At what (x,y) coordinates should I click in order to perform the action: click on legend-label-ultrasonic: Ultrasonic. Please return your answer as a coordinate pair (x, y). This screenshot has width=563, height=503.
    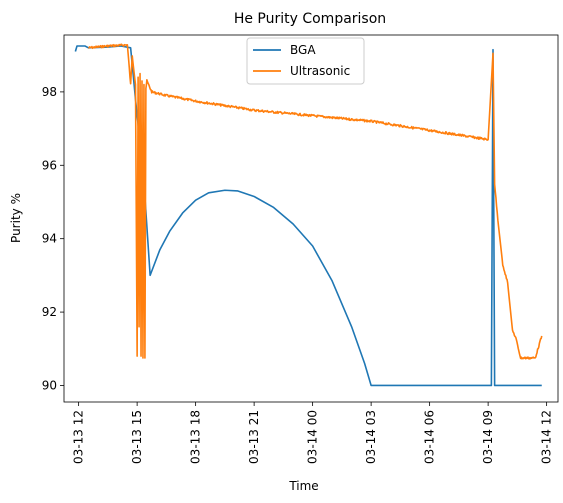
    Looking at the image, I should click on (320, 71).